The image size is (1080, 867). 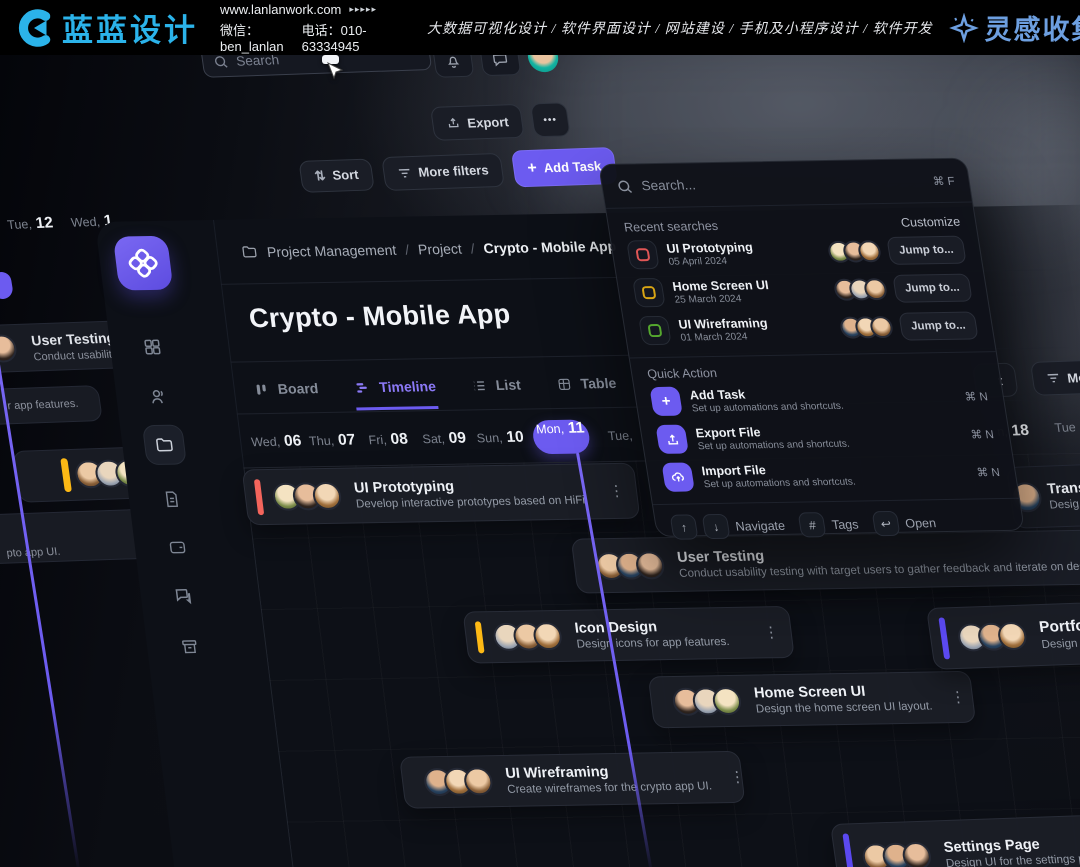 I want to click on app-logo, so click(x=143, y=263).